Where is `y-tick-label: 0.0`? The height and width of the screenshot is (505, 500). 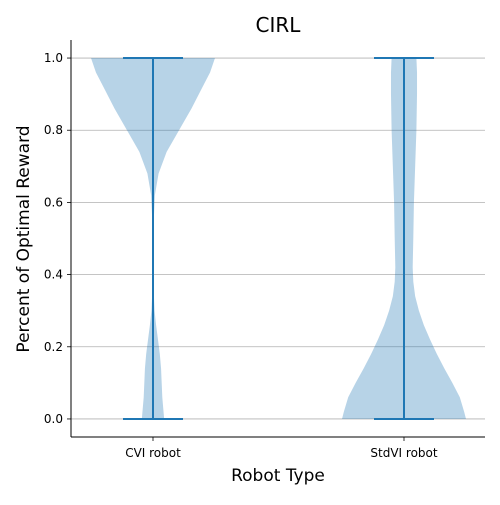 y-tick-label: 0.0 is located at coordinates (53, 419).